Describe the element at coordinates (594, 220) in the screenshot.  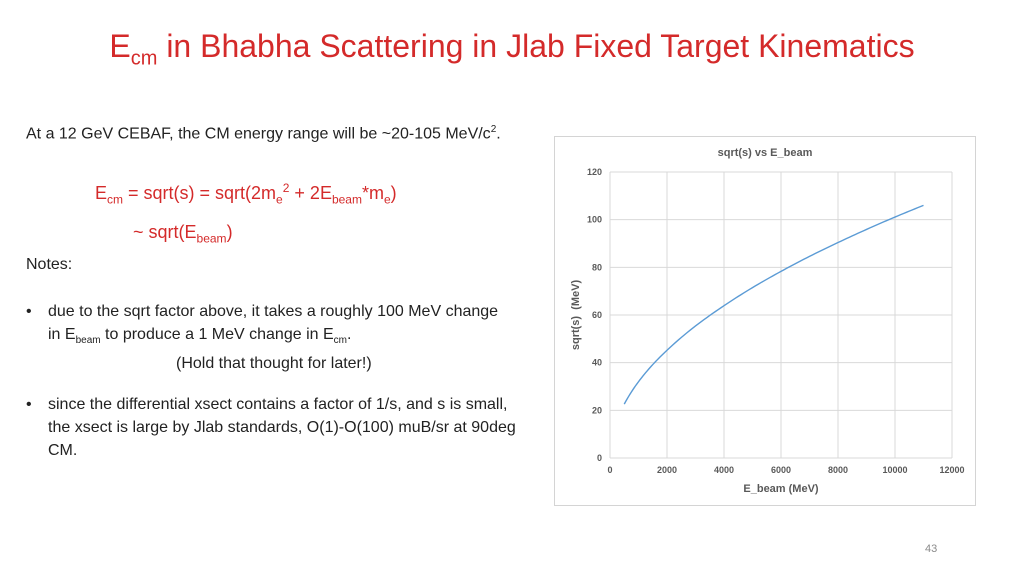
I see `y-tick-label: 100` at that location.